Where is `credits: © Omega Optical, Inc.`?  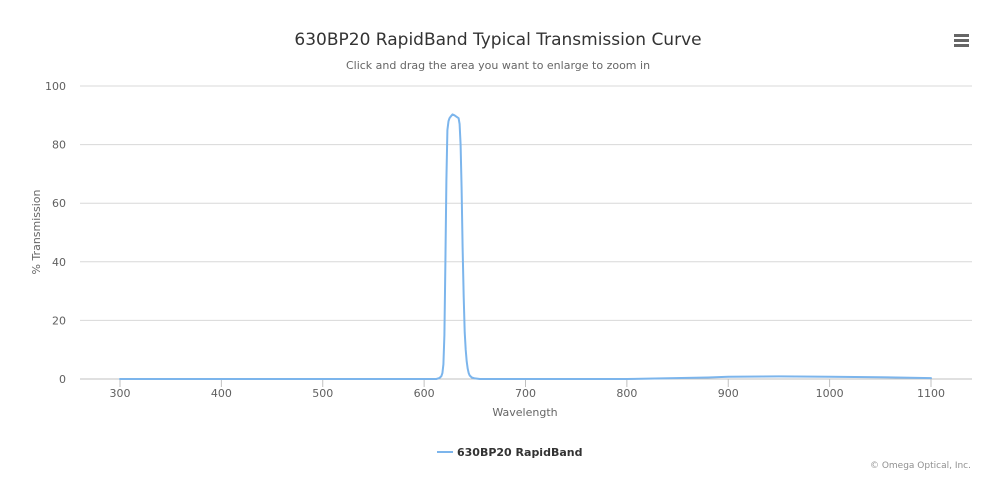
credits: © Omega Optical, Inc. is located at coordinates (920, 466).